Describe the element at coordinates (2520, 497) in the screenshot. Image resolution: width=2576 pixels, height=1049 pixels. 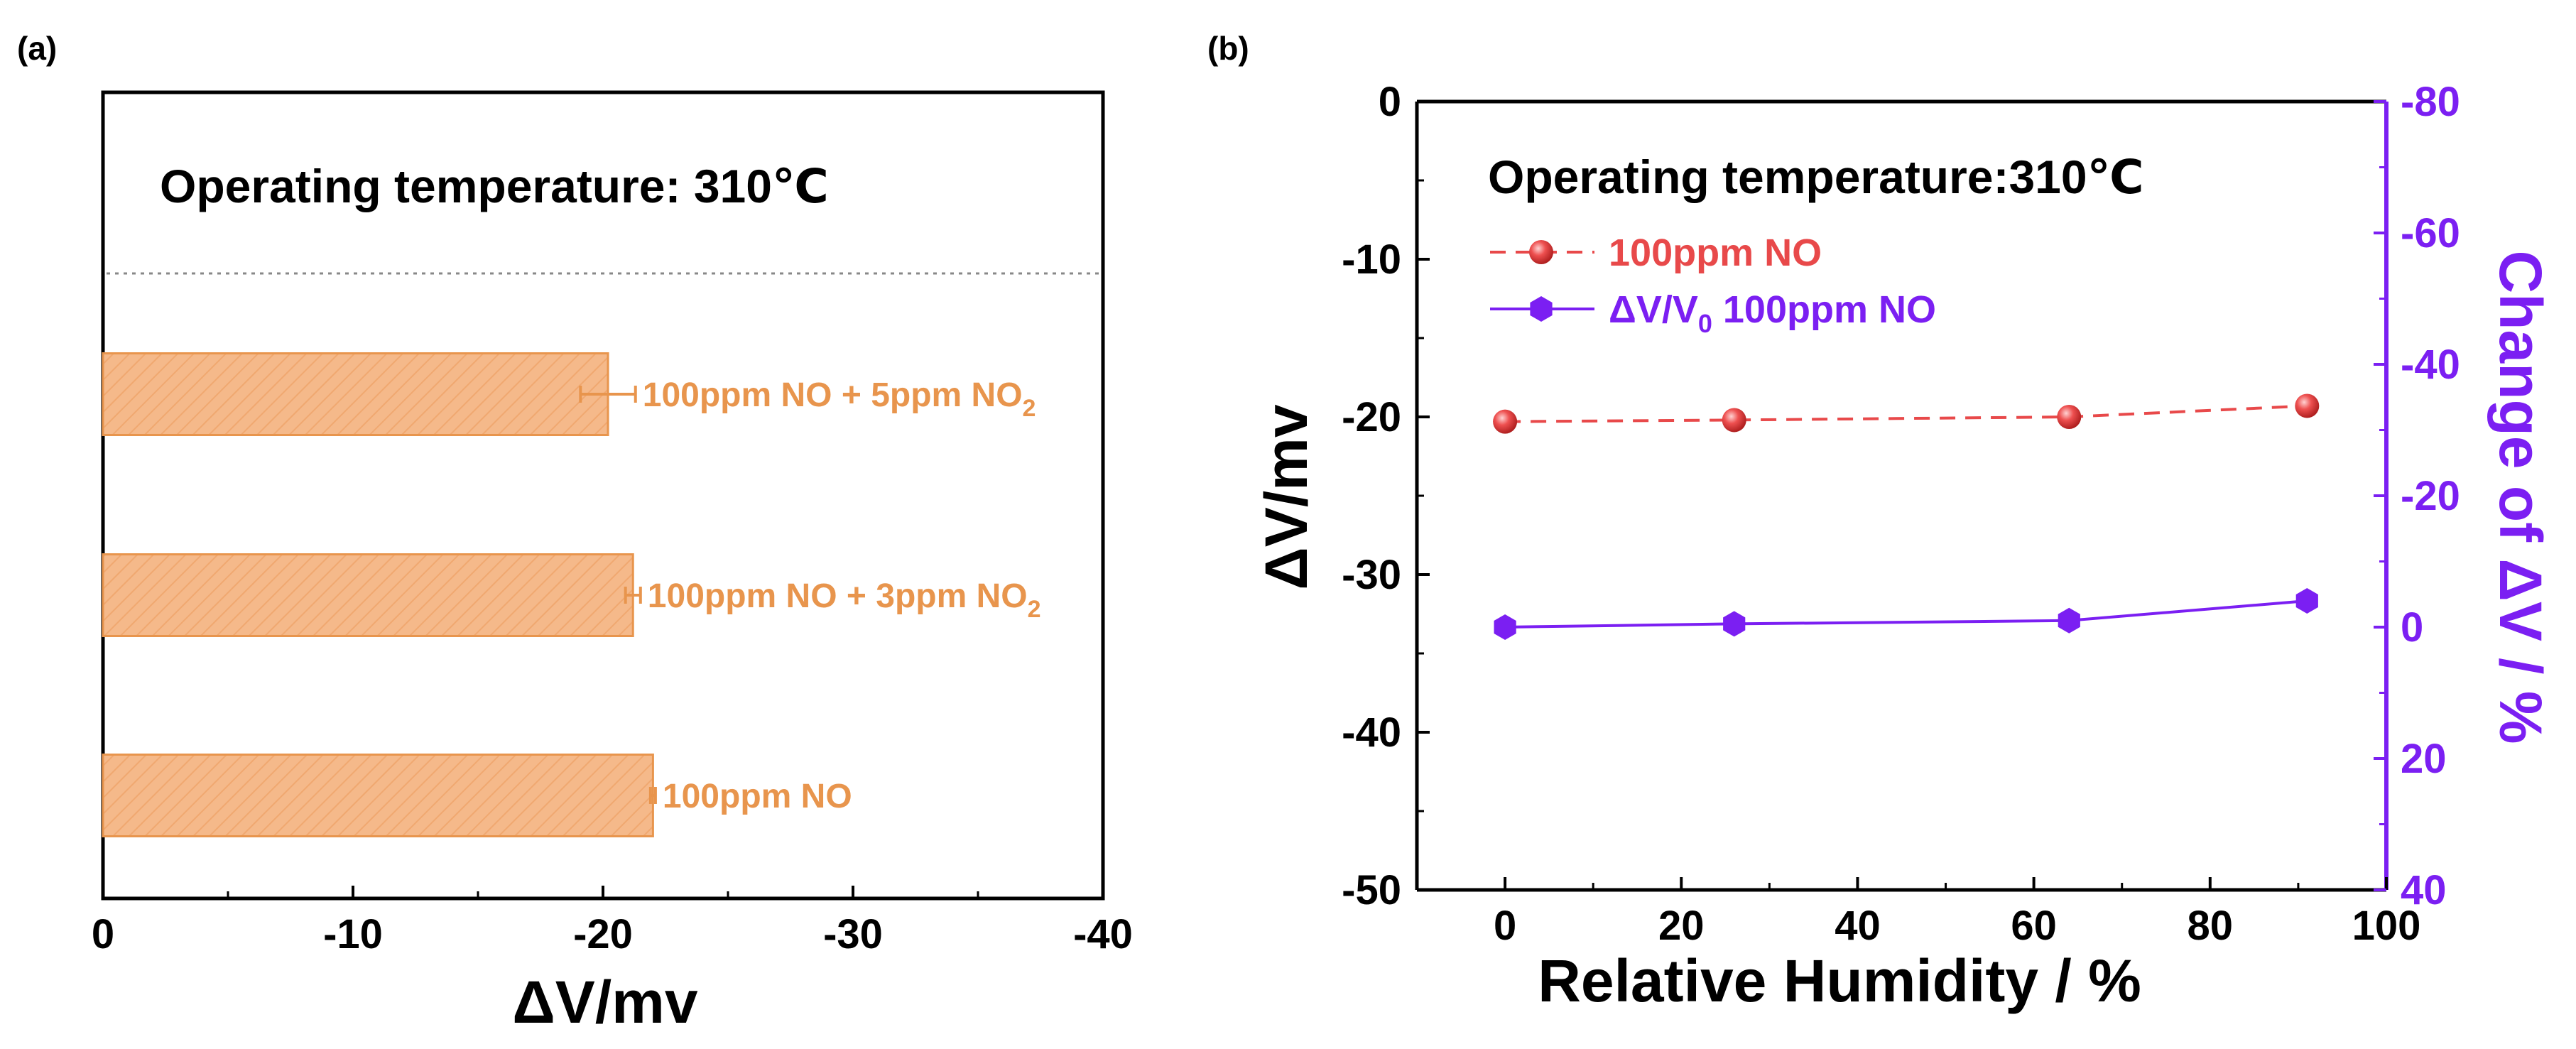
I see `panel-b-y2-axis-title: Change of ΔV / %` at that location.